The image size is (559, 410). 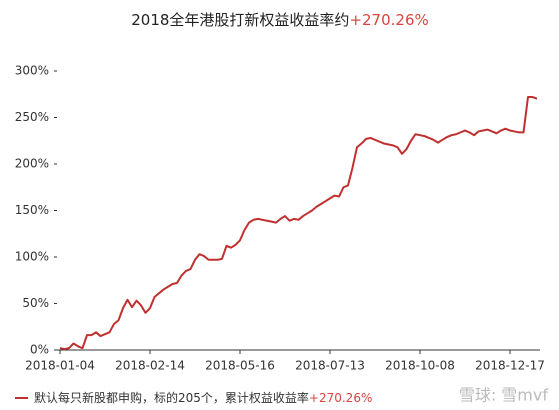 I want to click on y-tick-label: 200%, so click(x=32, y=164).